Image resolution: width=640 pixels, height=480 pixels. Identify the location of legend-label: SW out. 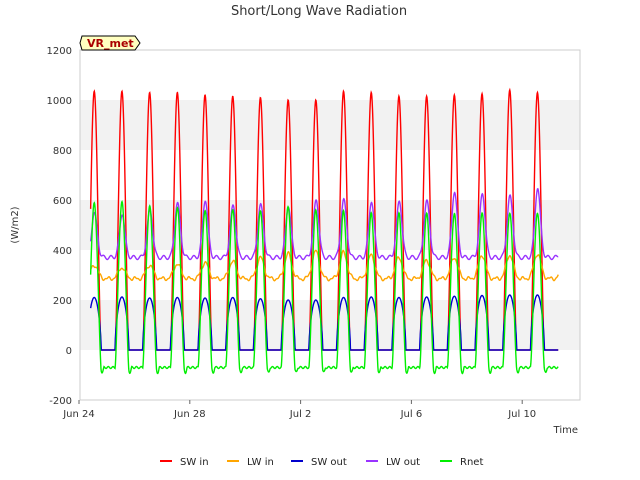
(329, 462).